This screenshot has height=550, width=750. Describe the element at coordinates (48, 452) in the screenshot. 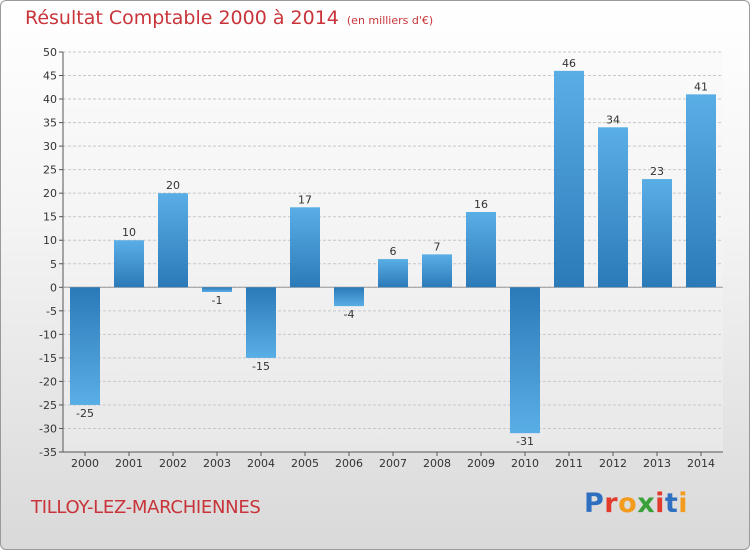

I see `y-tick-label: -35` at that location.